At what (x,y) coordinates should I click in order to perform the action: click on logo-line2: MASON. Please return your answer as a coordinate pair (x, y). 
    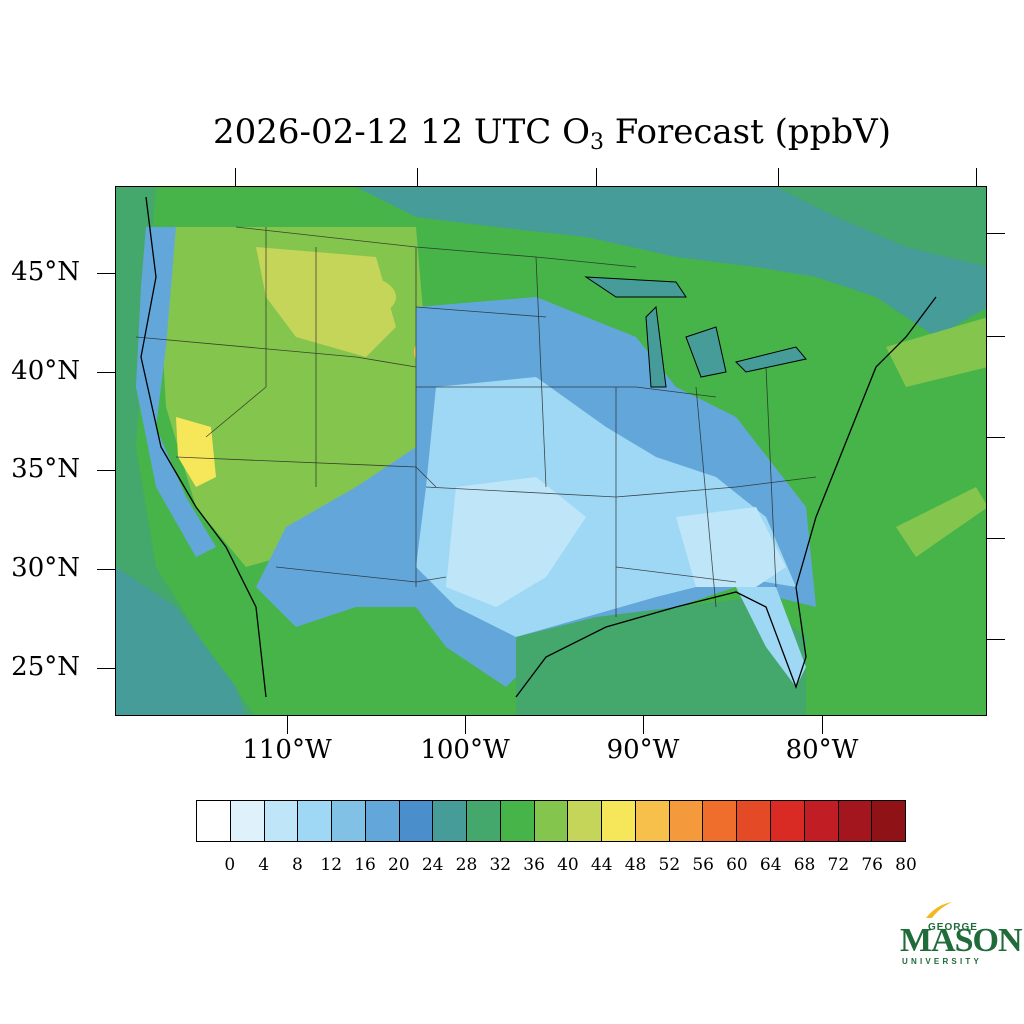
    Looking at the image, I should click on (961, 940).